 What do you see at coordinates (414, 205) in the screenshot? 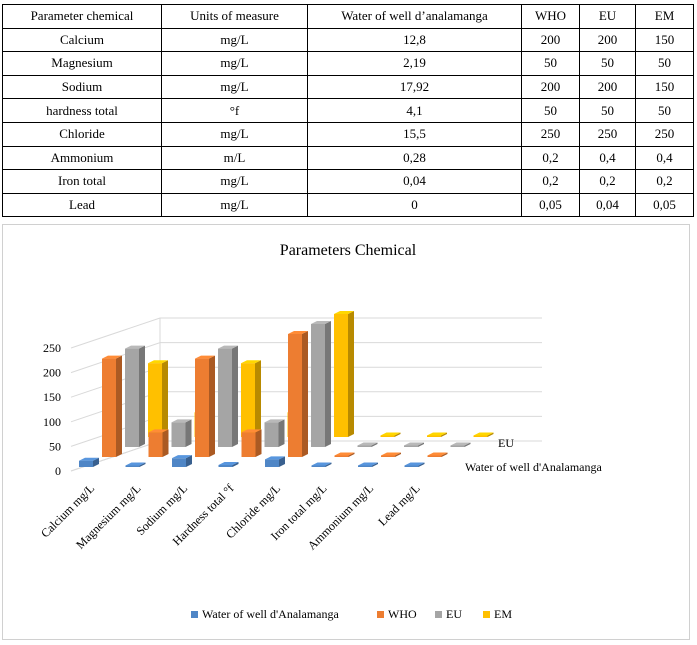
I see `table-cell: 0` at bounding box center [414, 205].